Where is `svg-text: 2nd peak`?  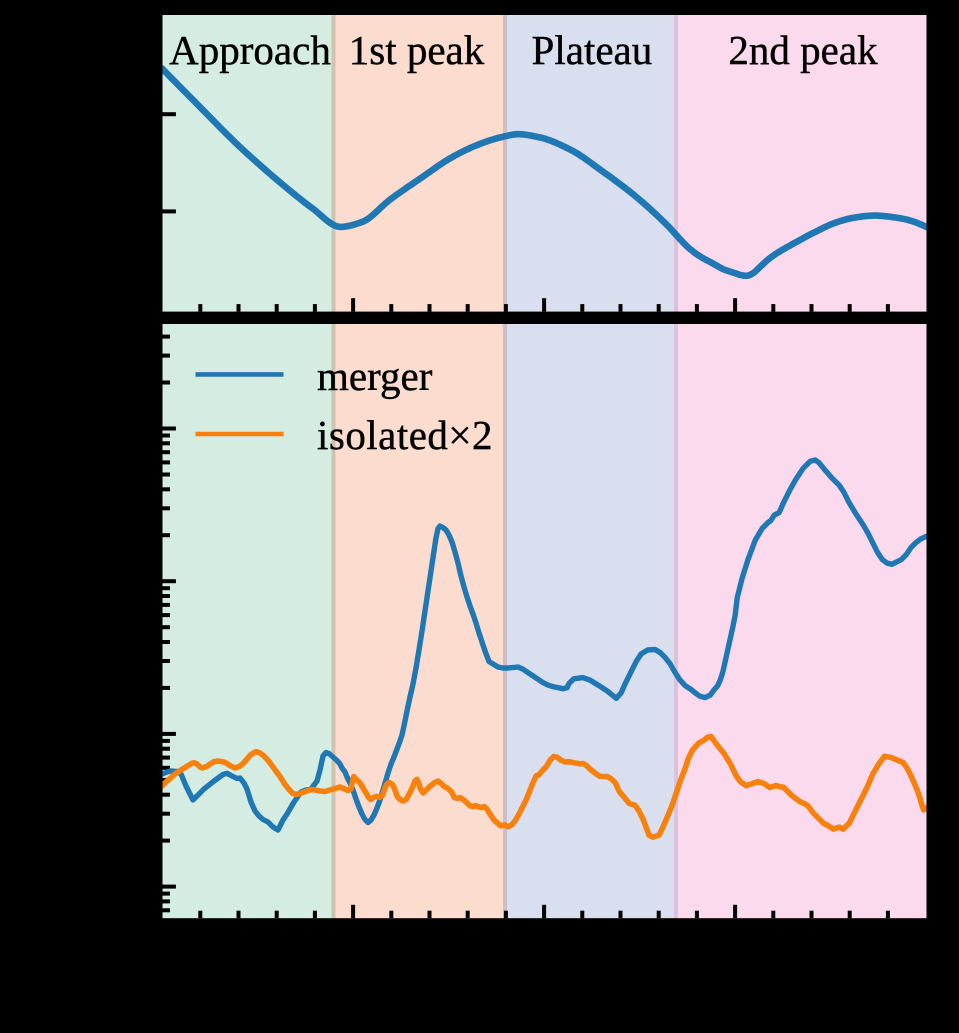 svg-text: 2nd peak is located at coordinates (803, 50).